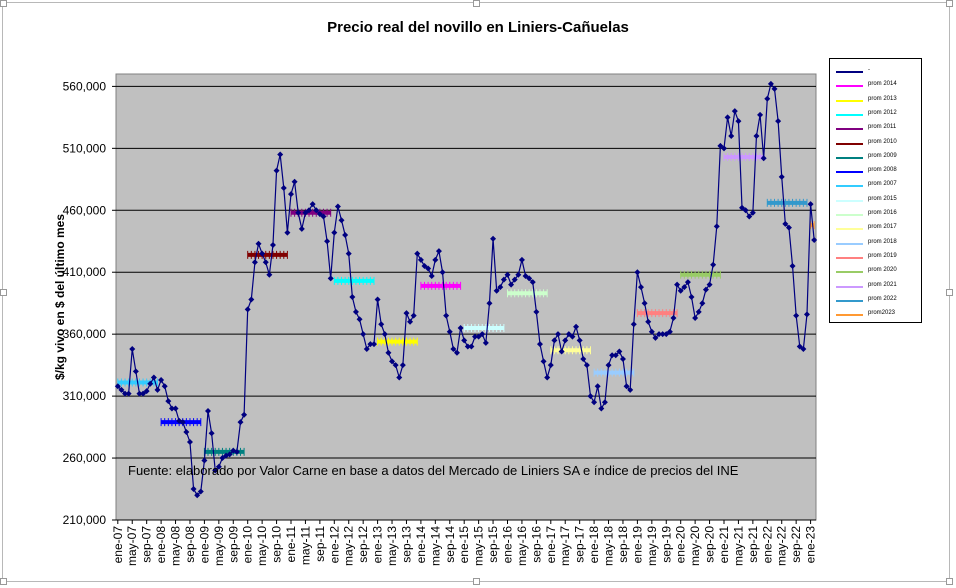 The image size is (956, 588). What do you see at coordinates (363, 544) in the screenshot?
I see `x-tick-label: sep-12` at bounding box center [363, 544].